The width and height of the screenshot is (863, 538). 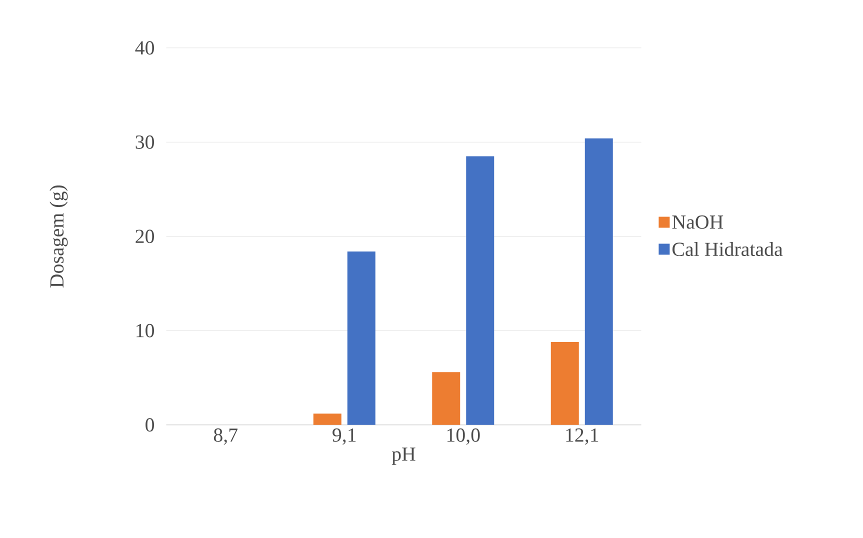 What do you see at coordinates (145, 237) in the screenshot?
I see `y-tick-label: 20` at bounding box center [145, 237].